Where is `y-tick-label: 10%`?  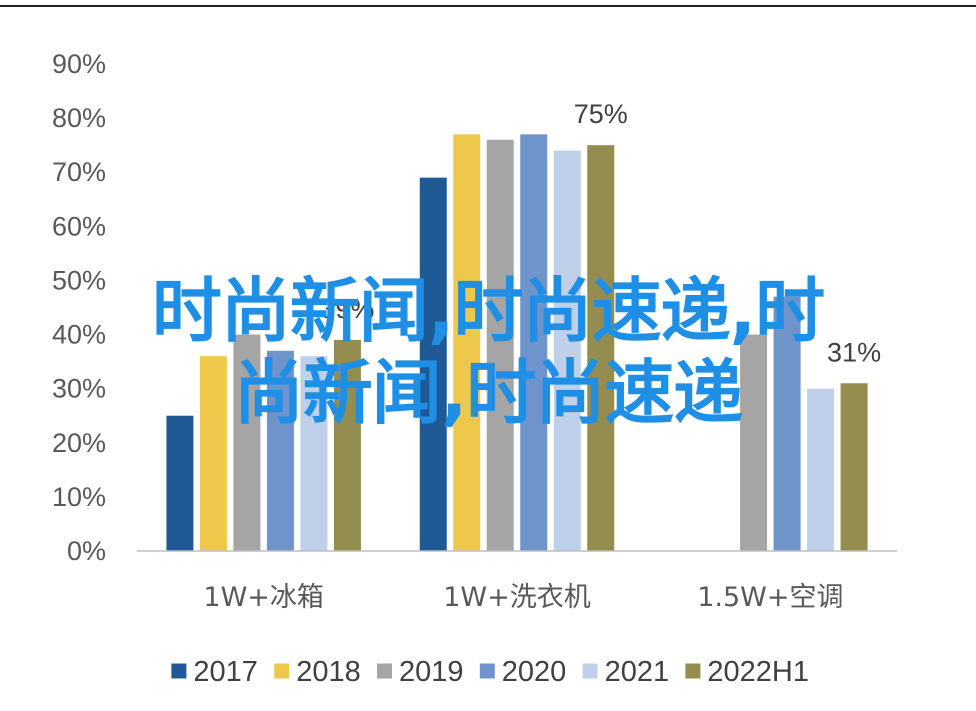 y-tick-label: 10% is located at coordinates (79, 497).